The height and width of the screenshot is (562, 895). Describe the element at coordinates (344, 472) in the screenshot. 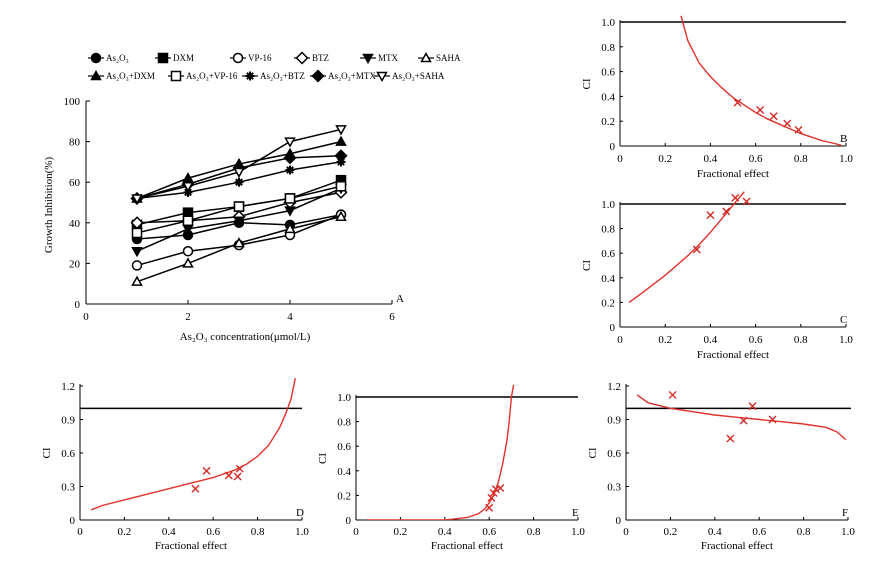

I see `panel-e-y-tick-label: 0.4` at that location.